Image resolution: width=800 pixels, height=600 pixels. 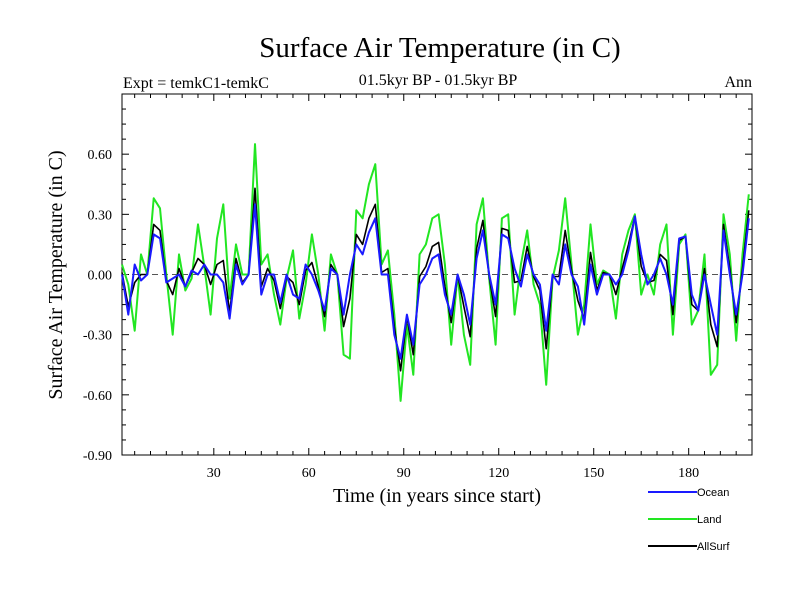 I want to click on y-axis-label: Surface Air Temperature (in C), so click(x=56, y=274).